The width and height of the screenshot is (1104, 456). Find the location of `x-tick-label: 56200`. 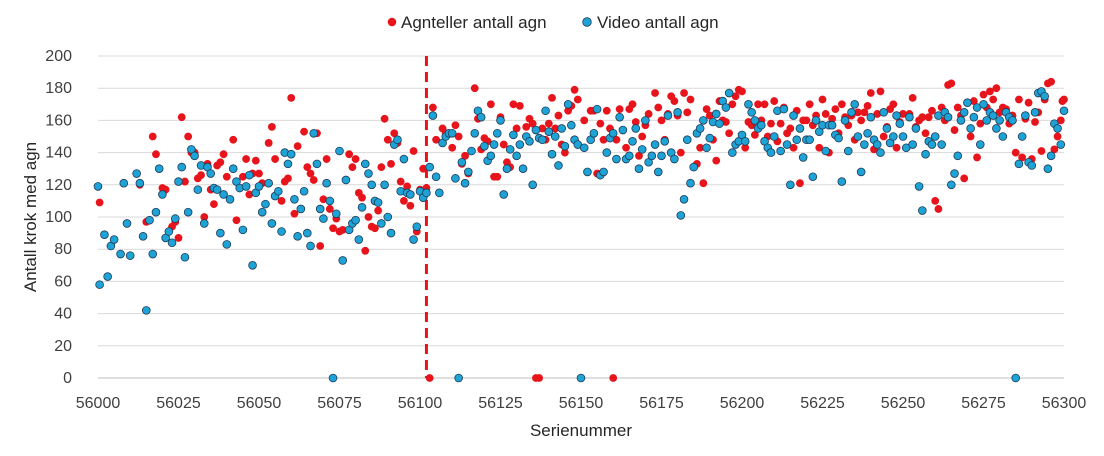

x-tick-label: 56200 is located at coordinates (742, 403).